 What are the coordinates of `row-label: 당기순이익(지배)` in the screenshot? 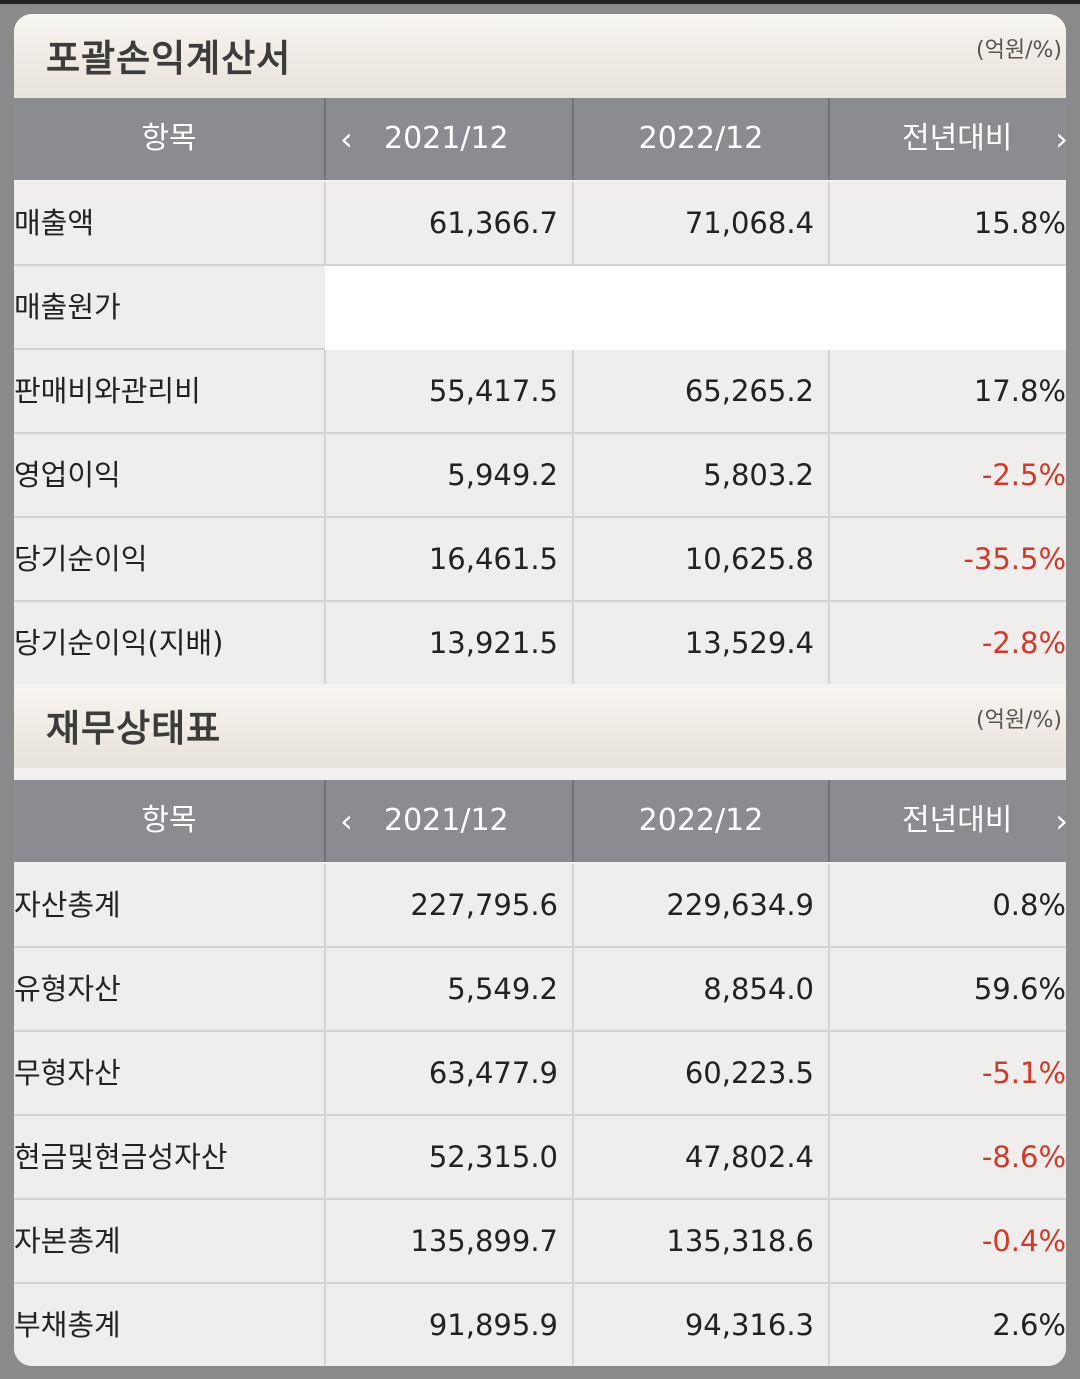 It's located at (119, 643).